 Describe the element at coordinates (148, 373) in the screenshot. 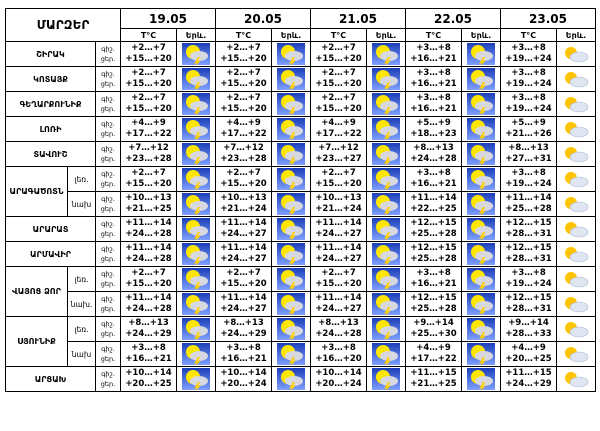

I see `night-temp: +10…+14` at that location.